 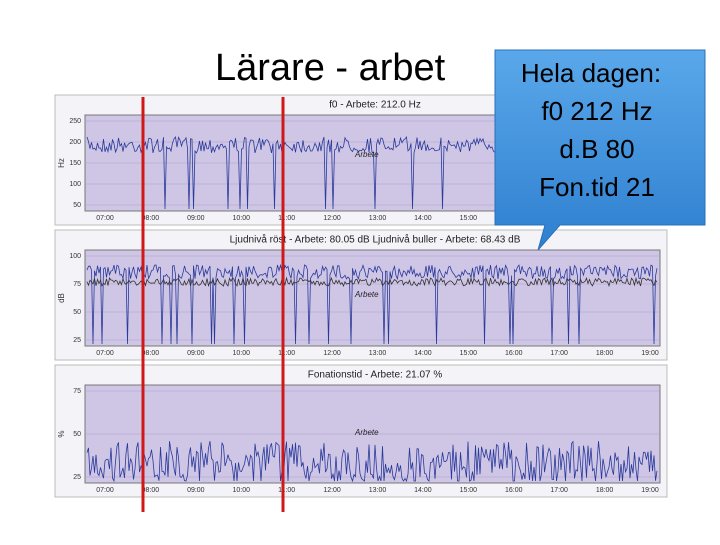 I want to click on axis-label: %, so click(x=61, y=433).